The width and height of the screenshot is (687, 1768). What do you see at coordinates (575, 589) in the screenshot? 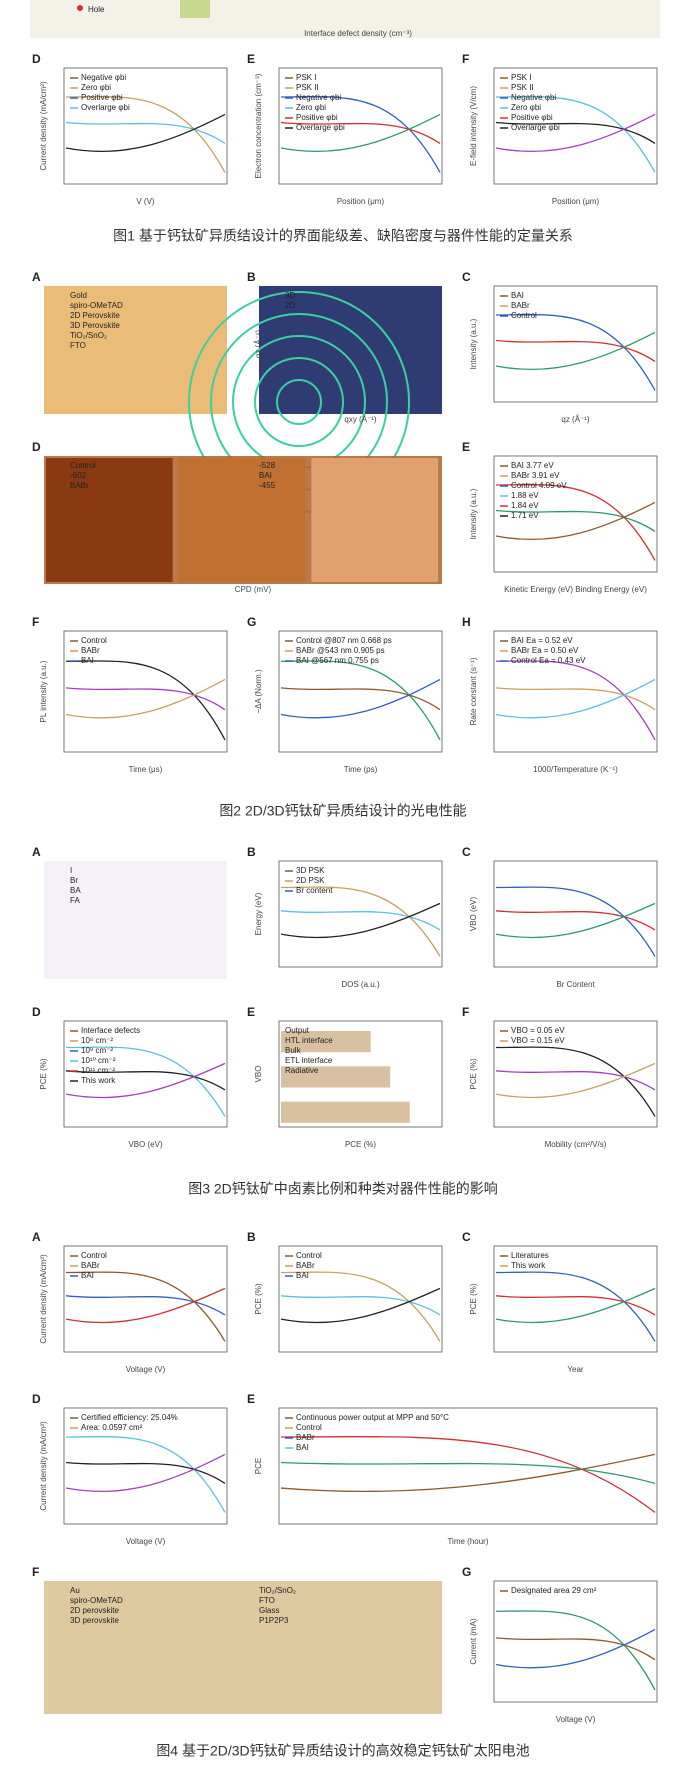
I see `x-axis-label: Kinetic Energy (eV) Binding Energy (eV)` at bounding box center [575, 589].